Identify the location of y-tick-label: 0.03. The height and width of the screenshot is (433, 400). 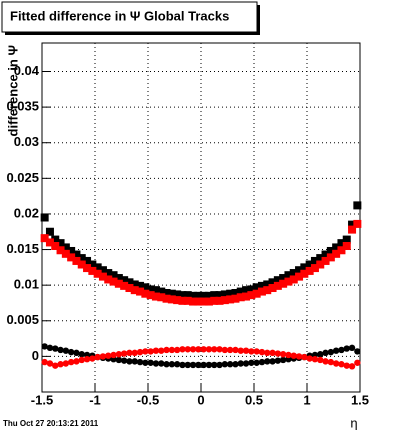
(26, 141).